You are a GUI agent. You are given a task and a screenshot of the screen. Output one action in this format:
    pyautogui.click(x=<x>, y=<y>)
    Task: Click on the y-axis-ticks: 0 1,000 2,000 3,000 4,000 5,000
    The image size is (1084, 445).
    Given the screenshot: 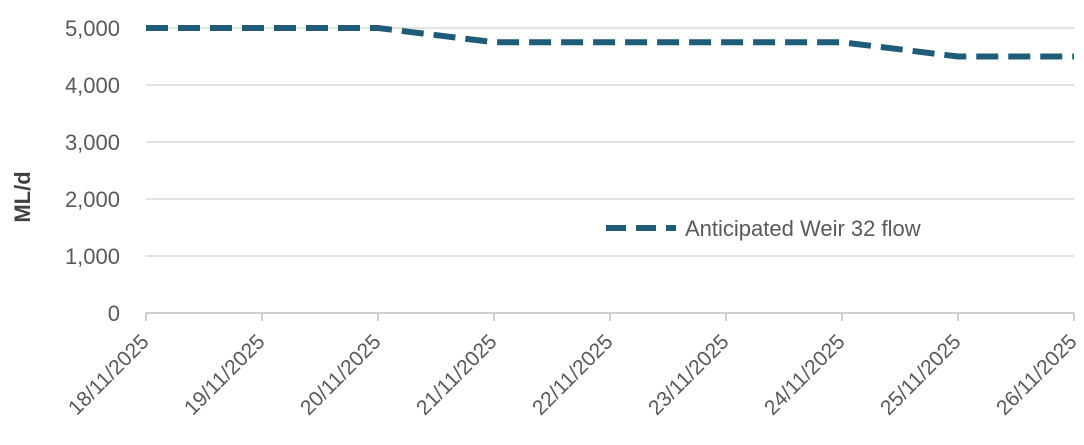 What is the action you would take?
    pyautogui.click(x=92, y=171)
    